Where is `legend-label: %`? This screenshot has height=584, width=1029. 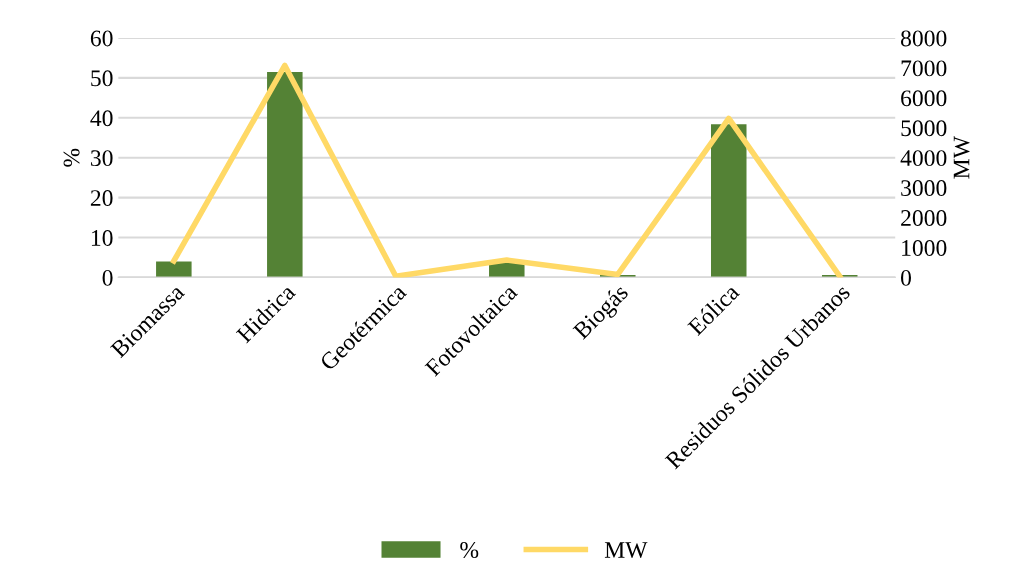
legend-label: % is located at coordinates (469, 550).